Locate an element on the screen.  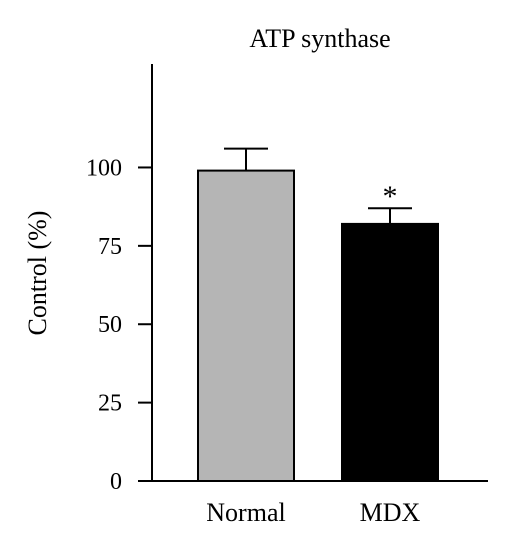
chart-title: ATP synthase is located at coordinates (319, 38).